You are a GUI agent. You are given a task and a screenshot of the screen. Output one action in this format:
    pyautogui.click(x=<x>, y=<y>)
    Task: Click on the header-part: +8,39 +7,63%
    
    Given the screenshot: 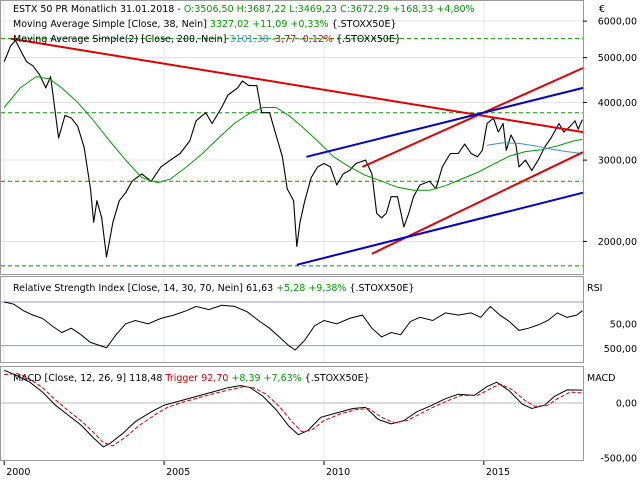 What is the action you would take?
    pyautogui.click(x=264, y=378)
    